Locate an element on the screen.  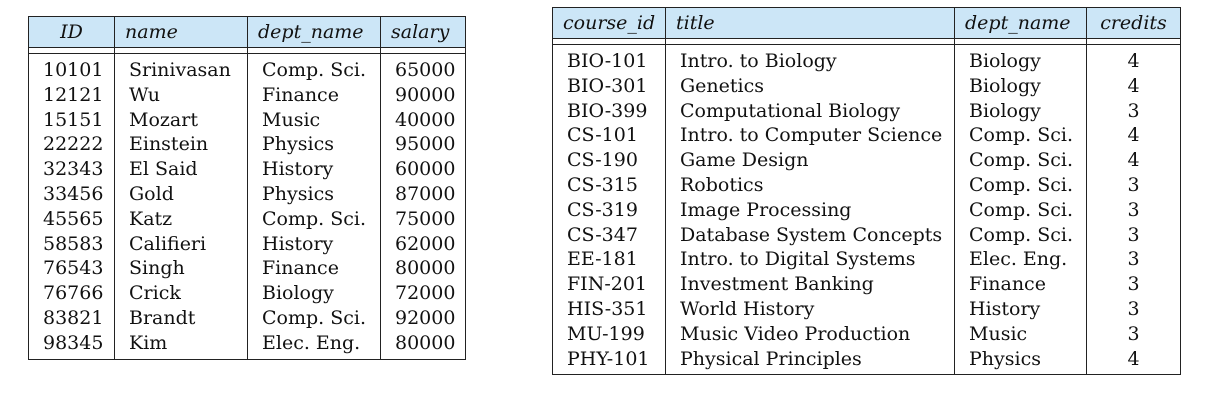
table-row: MU-199 Music Video Production Music 3 is located at coordinates (866, 334).